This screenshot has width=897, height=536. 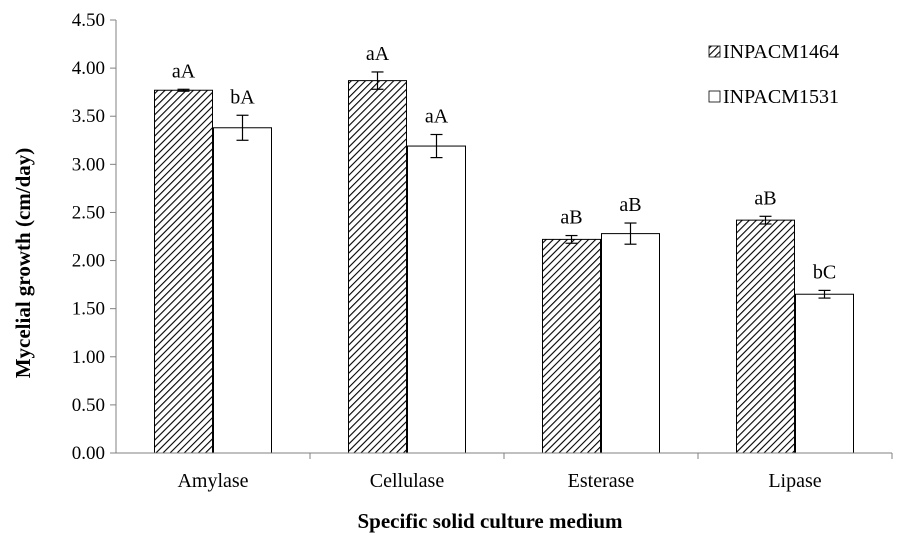 What do you see at coordinates (88, 212) in the screenshot?
I see `y-tick-label: 2.50` at bounding box center [88, 212].